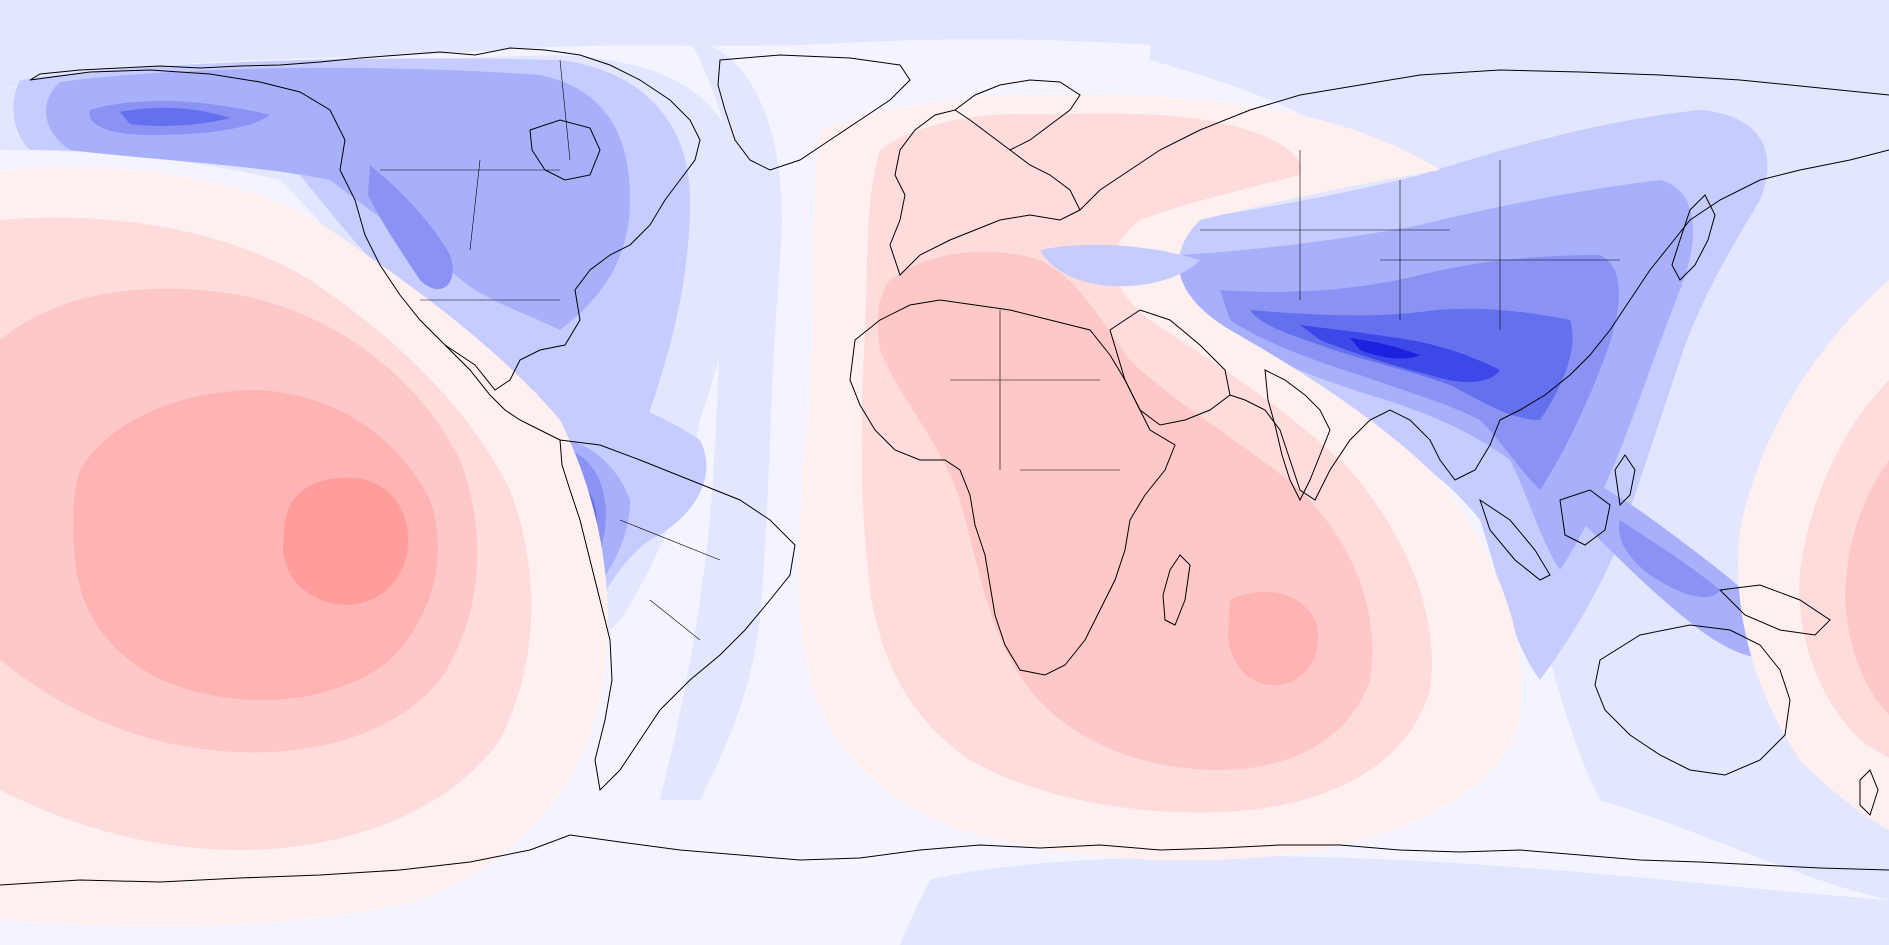 Image resolution: width=1889 pixels, height=945 pixels. I want to click on coastline-greenland, so click(814, 112).